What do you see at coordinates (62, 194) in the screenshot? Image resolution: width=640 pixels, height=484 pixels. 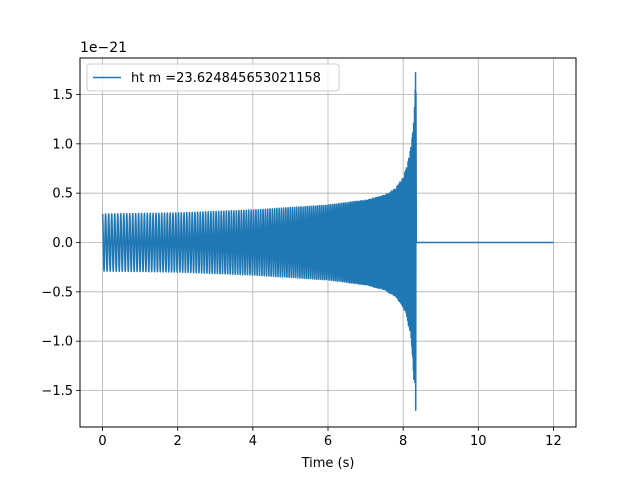 I see `y-tick-label: 0.5` at bounding box center [62, 194].